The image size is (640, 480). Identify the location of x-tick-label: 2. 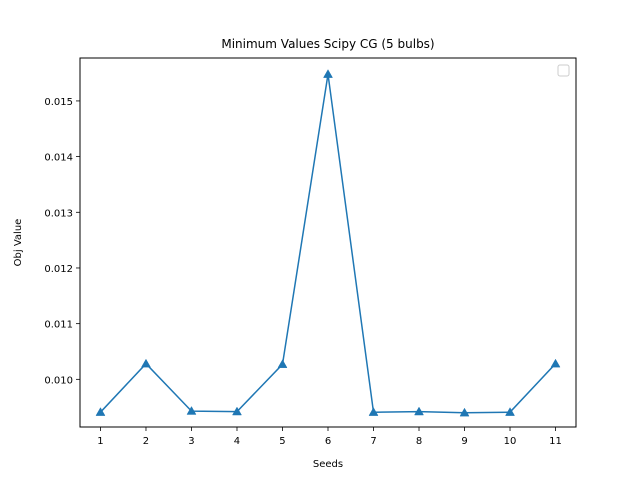
(146, 441).